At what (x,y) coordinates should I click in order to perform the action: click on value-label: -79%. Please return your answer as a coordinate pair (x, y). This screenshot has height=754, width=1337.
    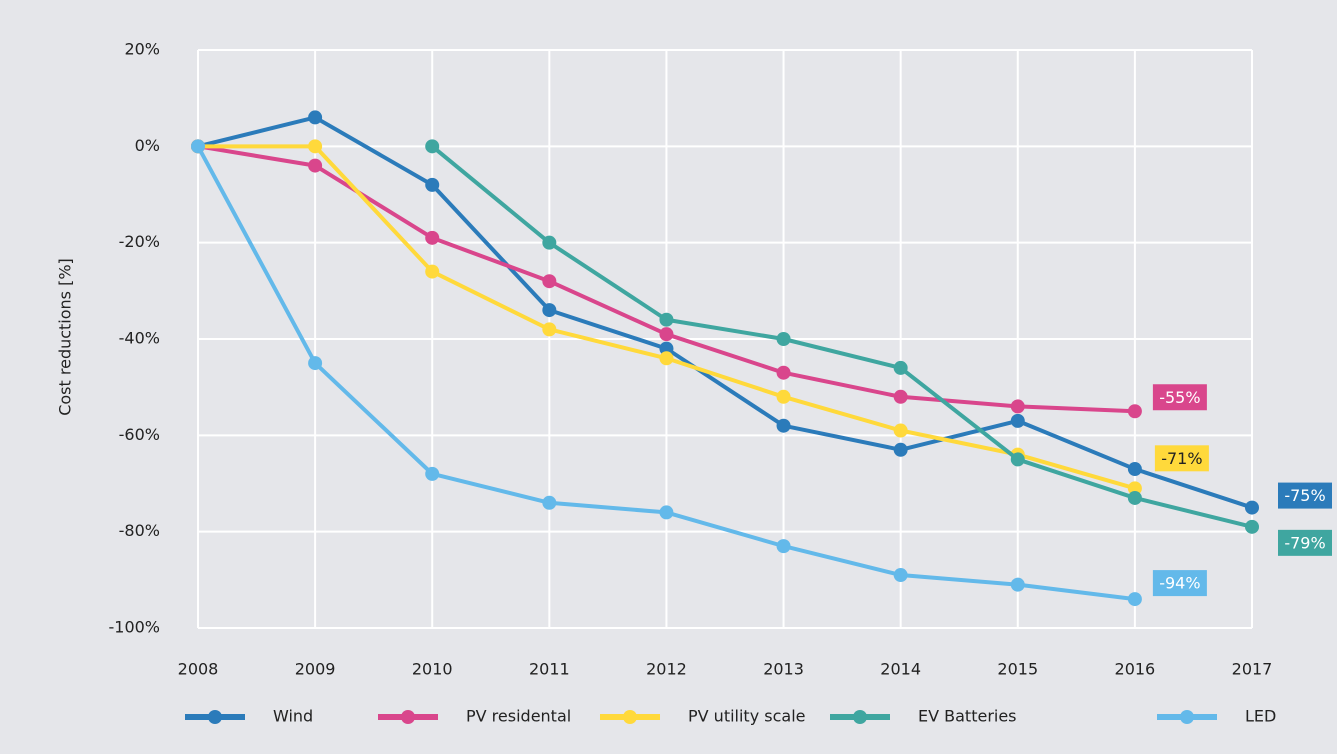
    Looking at the image, I should click on (1304, 542).